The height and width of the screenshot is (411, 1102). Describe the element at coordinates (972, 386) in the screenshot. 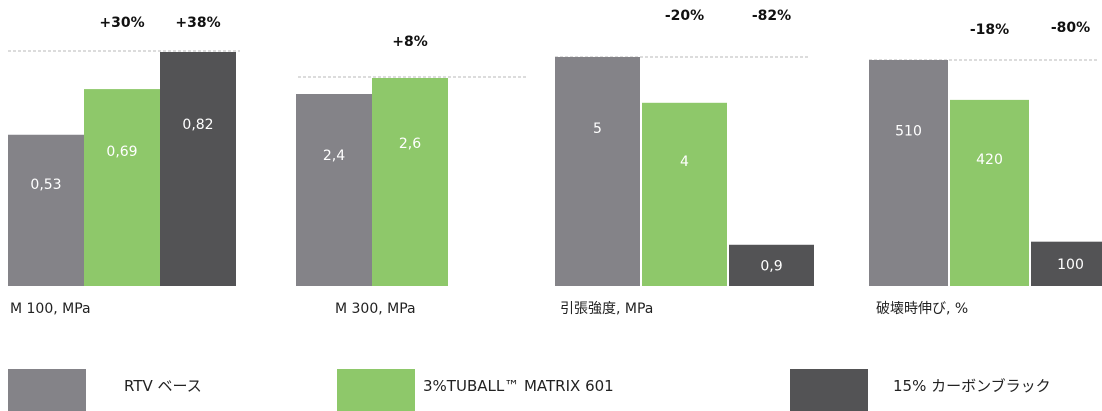

I see `legend-label-carbon-black: 15% カーボンブラック` at that location.